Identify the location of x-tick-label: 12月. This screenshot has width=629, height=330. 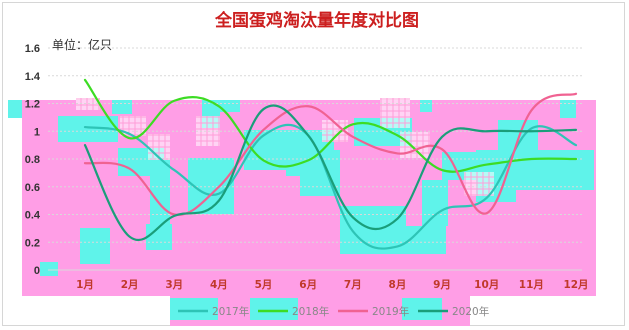
(575, 285).